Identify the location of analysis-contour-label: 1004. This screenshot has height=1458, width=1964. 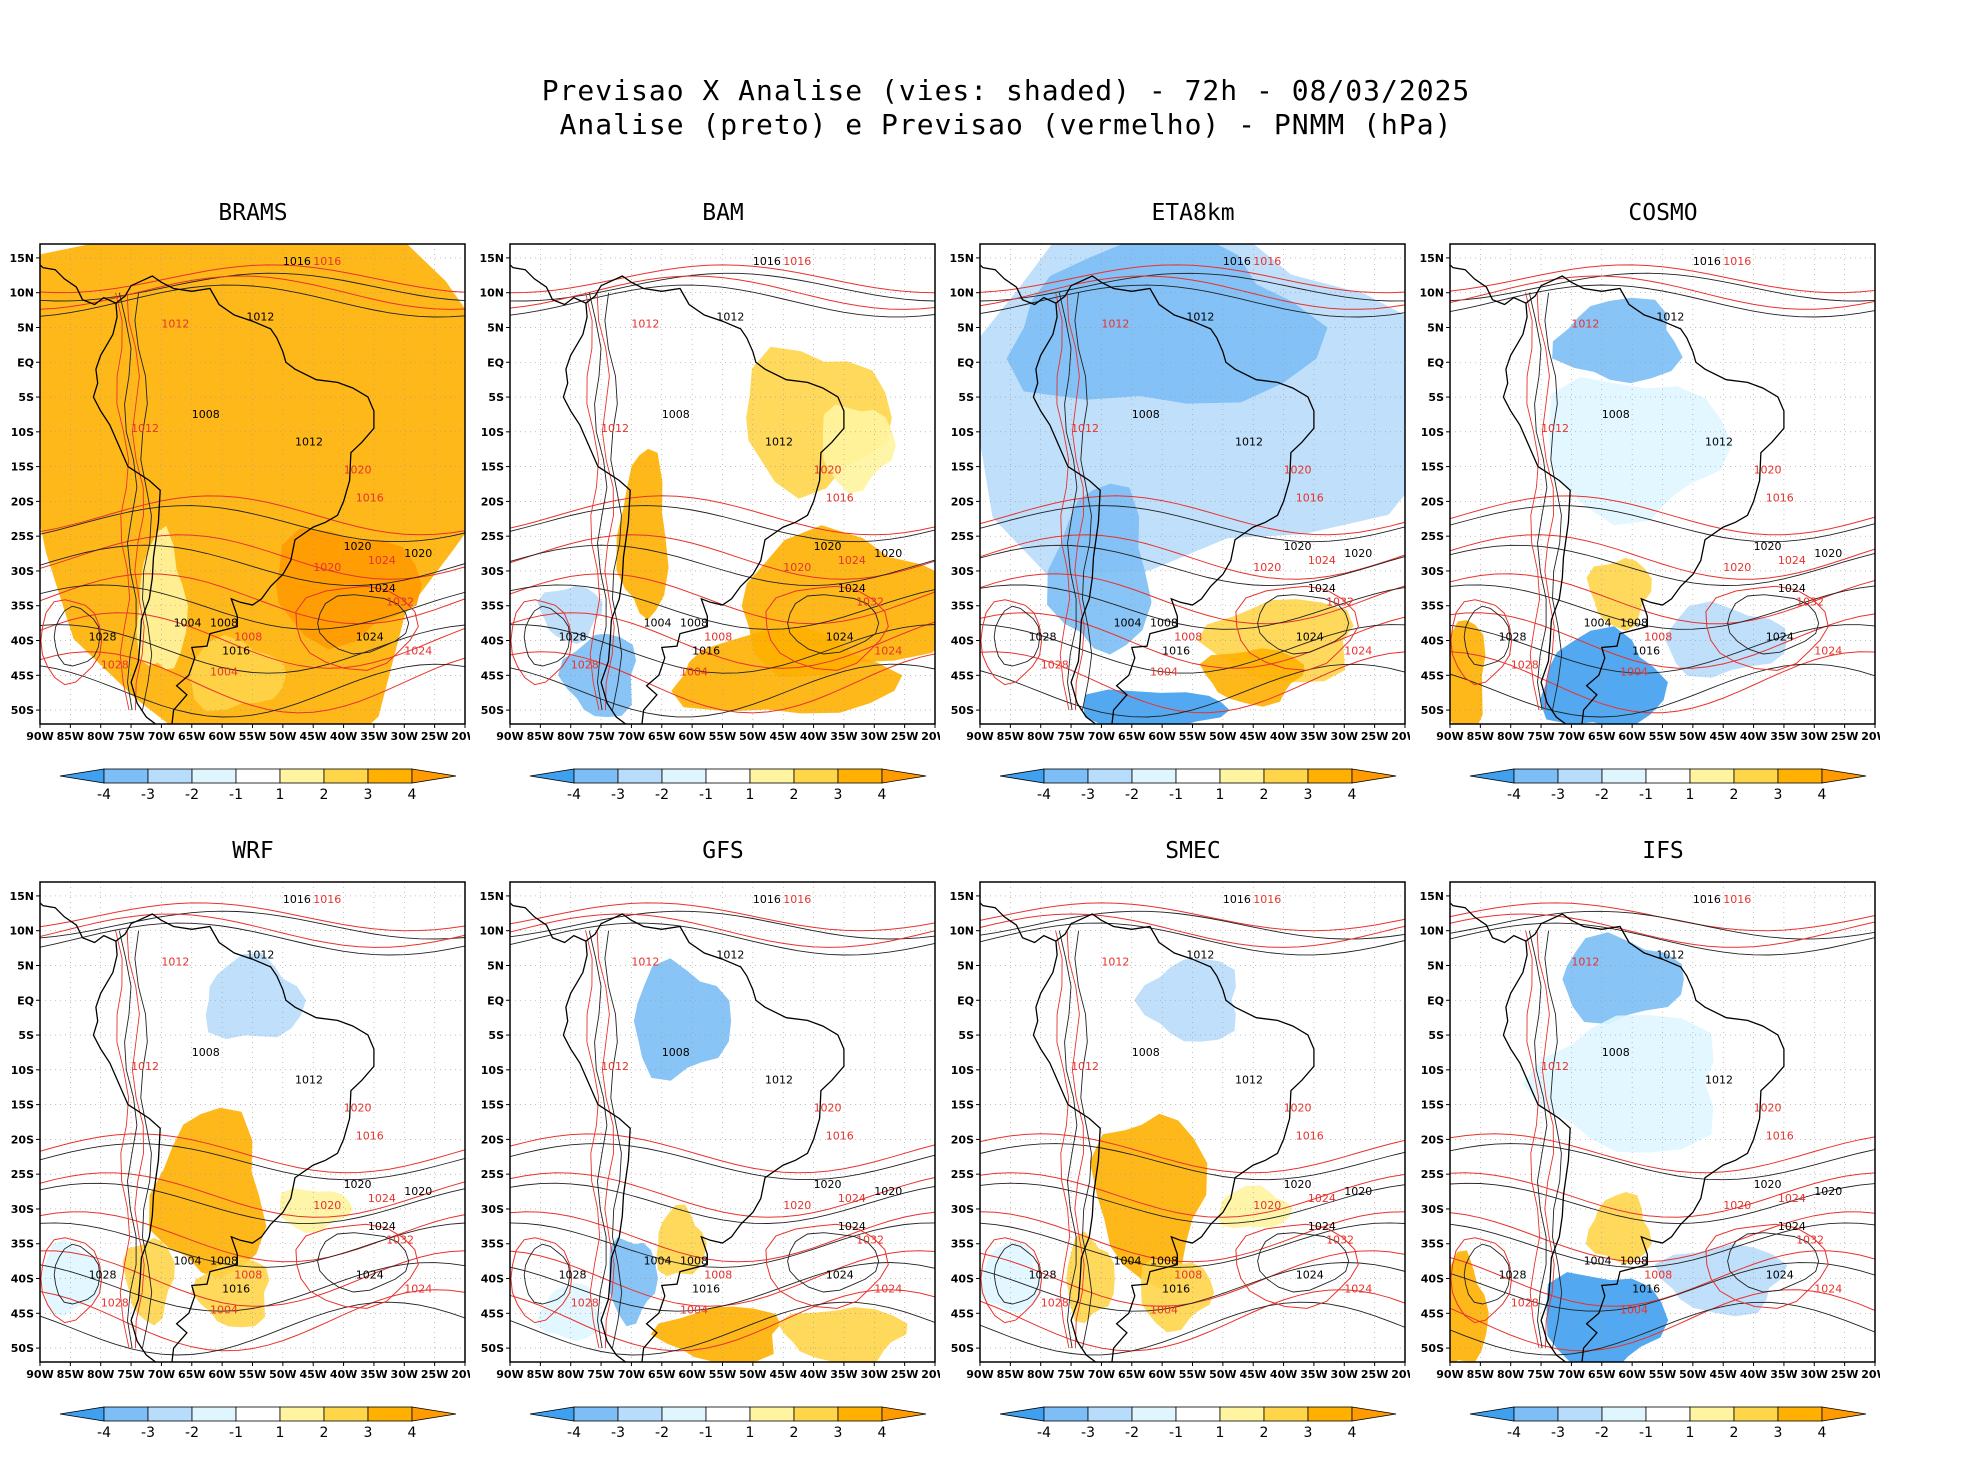
(188, 623).